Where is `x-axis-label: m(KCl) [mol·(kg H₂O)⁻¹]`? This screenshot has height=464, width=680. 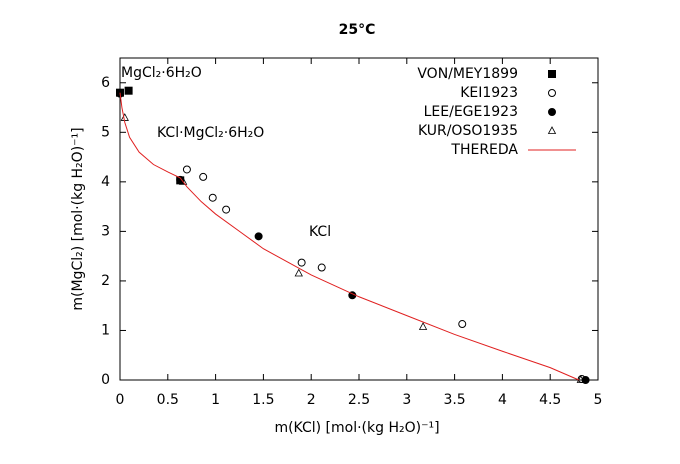 x-axis-label: m(KCl) [mol·(kg H₂O)⁻¹] is located at coordinates (356, 428).